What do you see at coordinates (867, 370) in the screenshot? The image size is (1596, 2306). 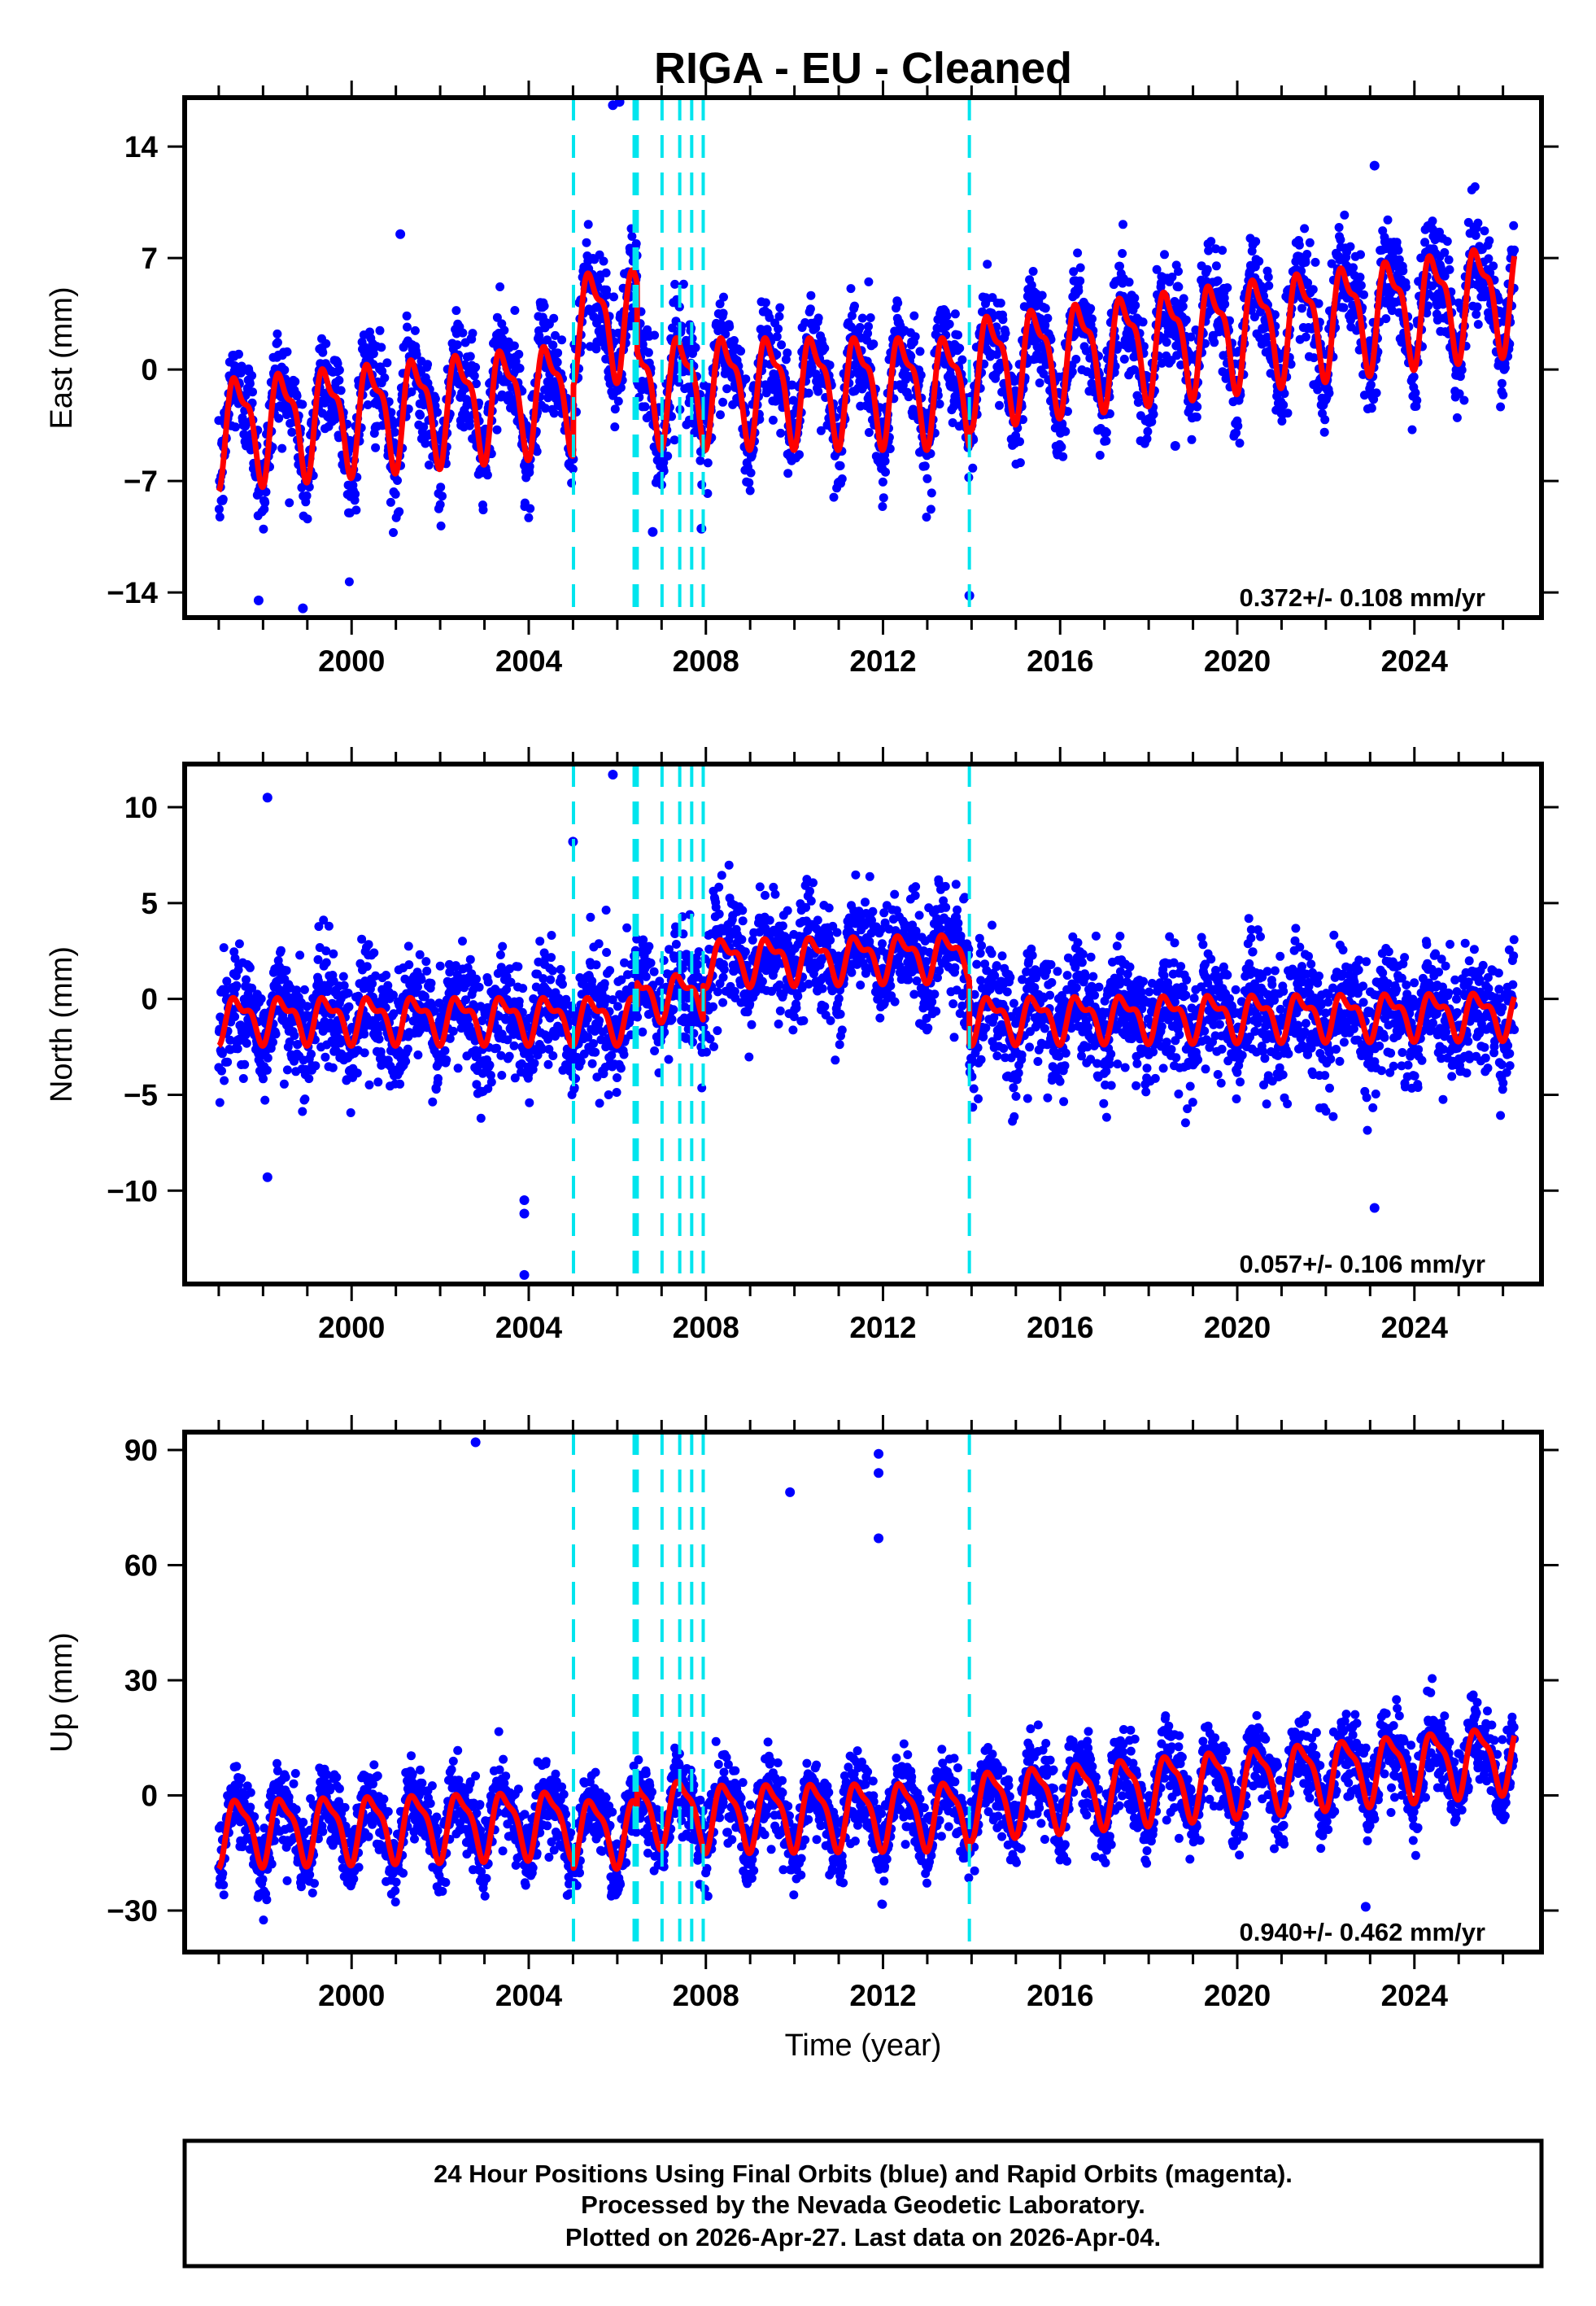 I see `model-fit-line-east` at bounding box center [867, 370].